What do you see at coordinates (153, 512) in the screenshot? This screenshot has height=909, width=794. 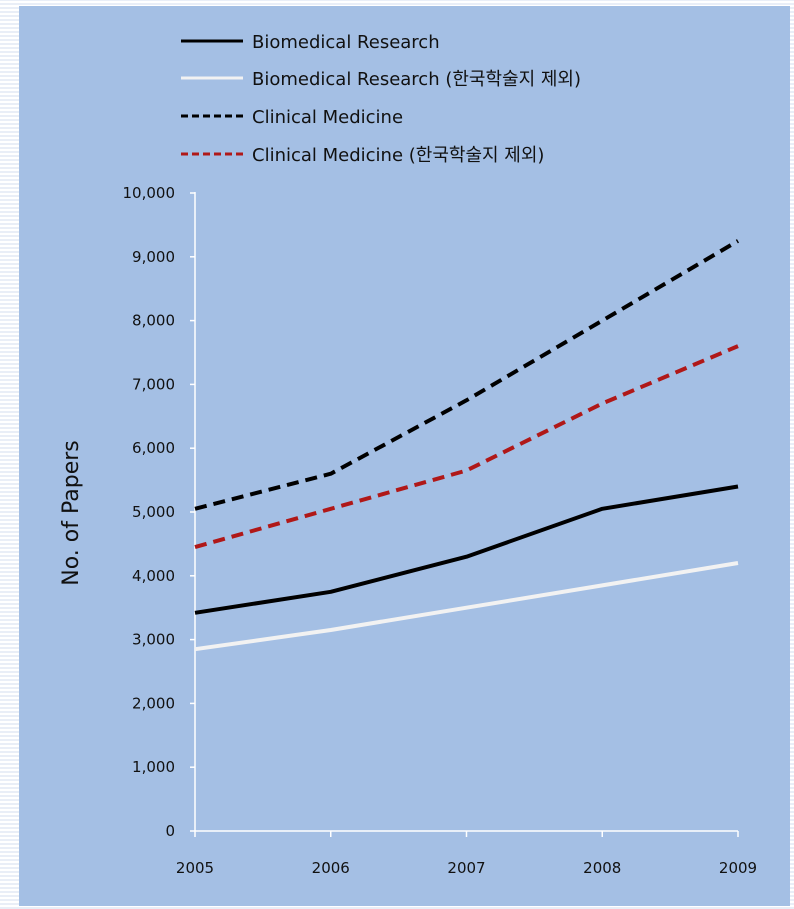 I see `y-tick-label: 5,000` at bounding box center [153, 512].